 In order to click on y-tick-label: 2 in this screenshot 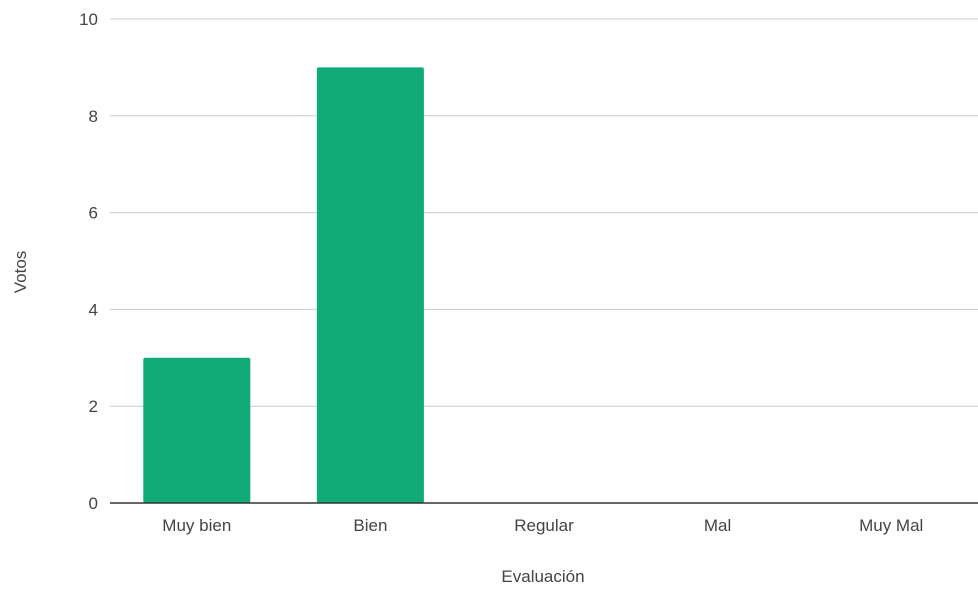, I will do `click(93, 406)`.